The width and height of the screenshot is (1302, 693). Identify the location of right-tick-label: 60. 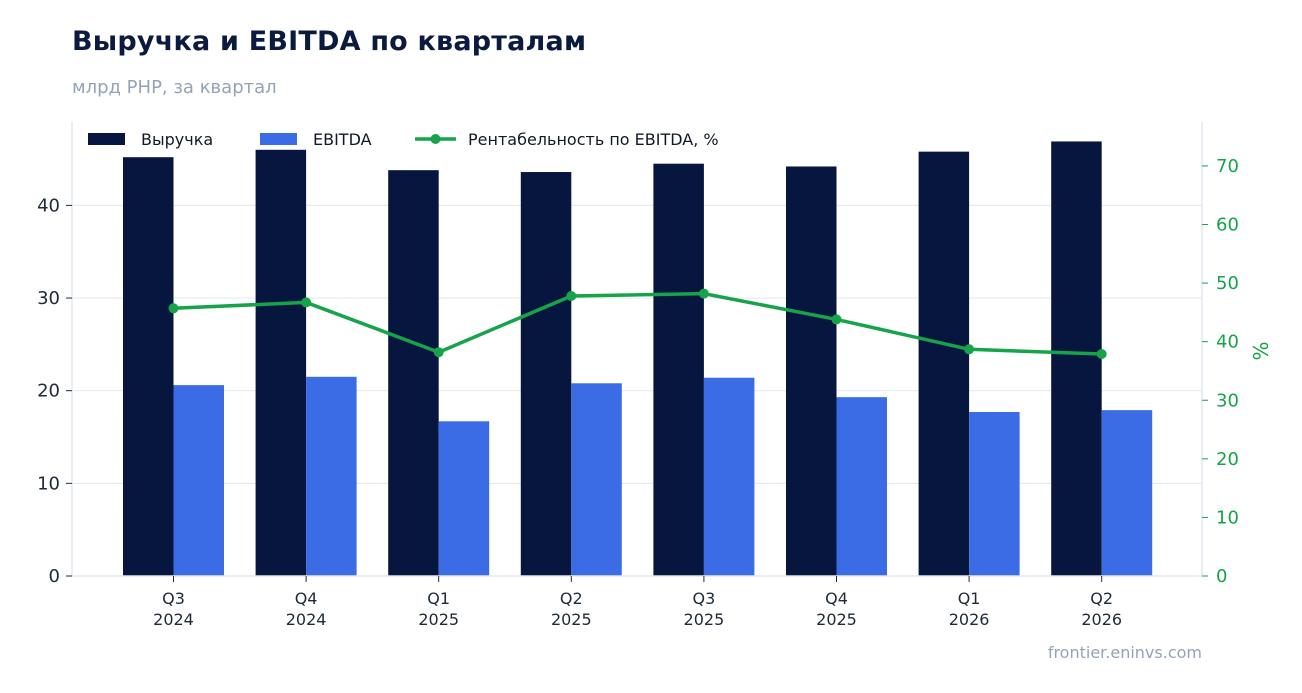
(1227, 225).